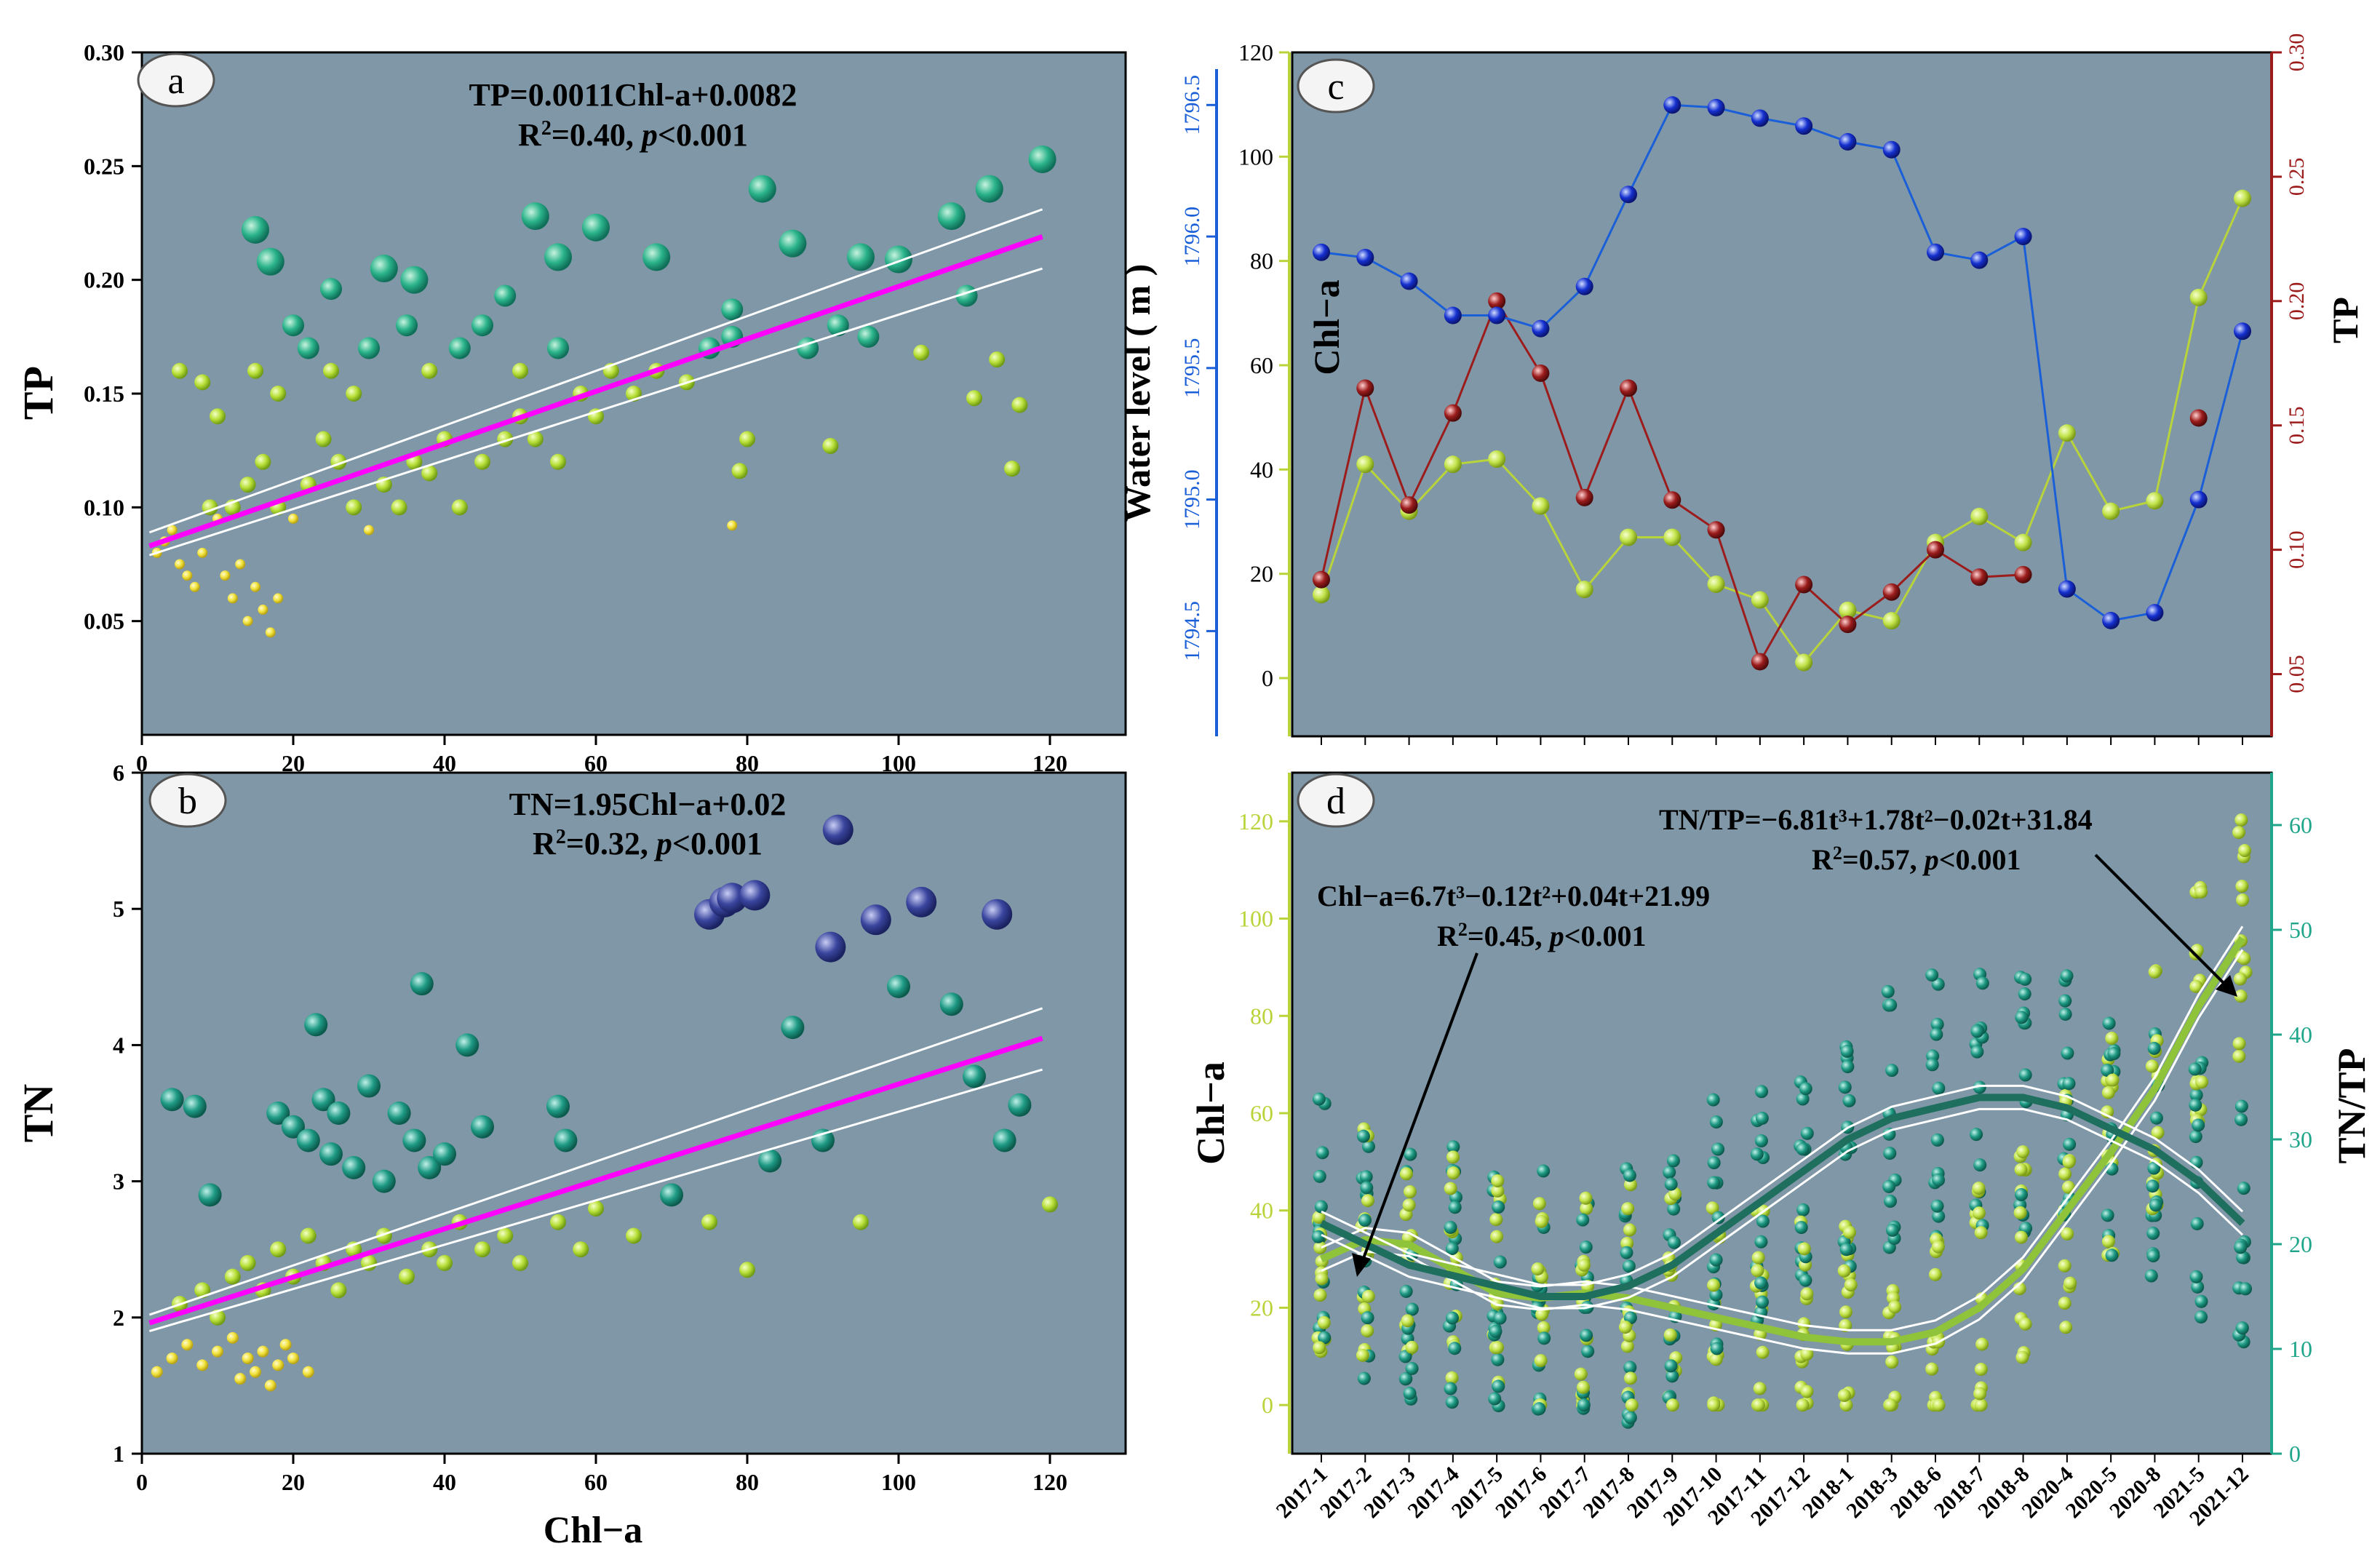  Describe the element at coordinates (104, 166) in the screenshot. I see `panel-a-ytick-label: 0.25` at that location.